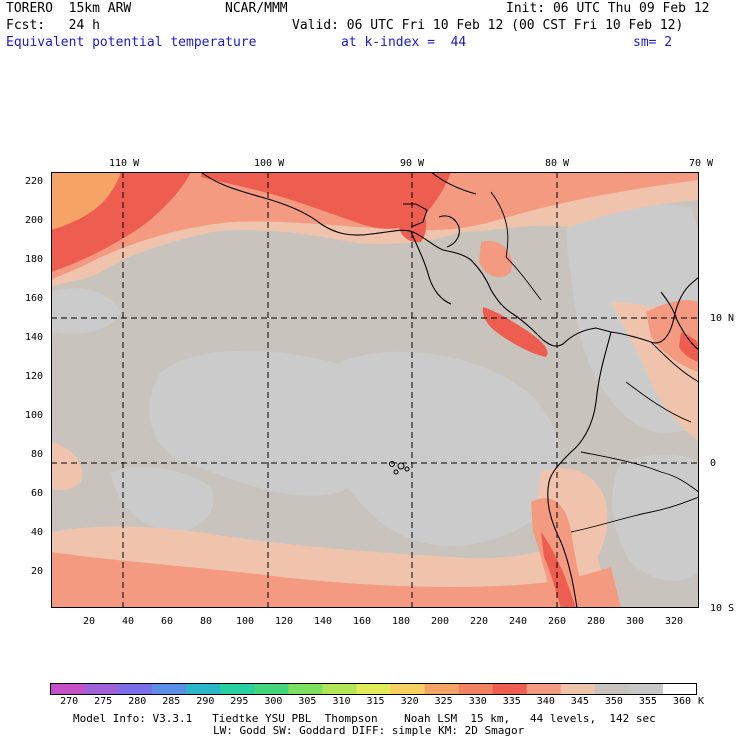  I want to click on level-label: at k-index = 44, so click(404, 42).